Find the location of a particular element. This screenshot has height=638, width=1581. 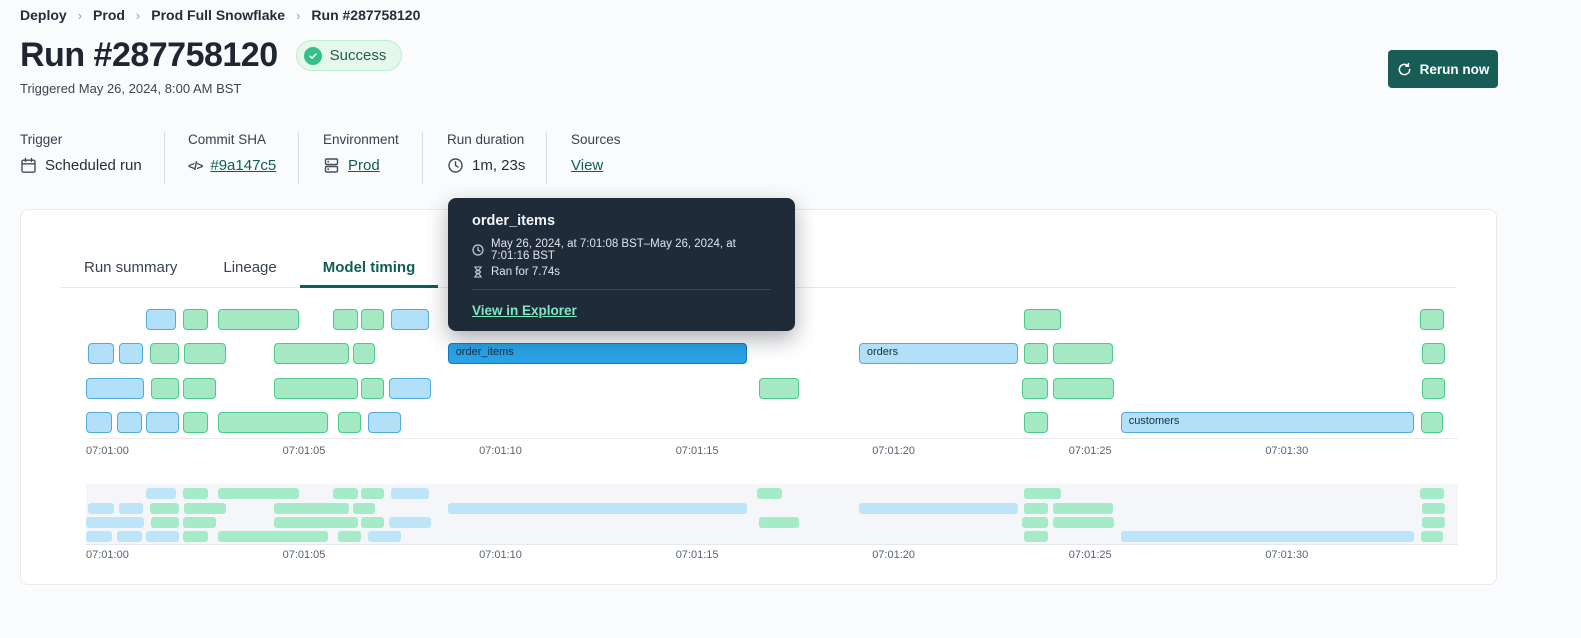

environment-link: Prod is located at coordinates (364, 165).